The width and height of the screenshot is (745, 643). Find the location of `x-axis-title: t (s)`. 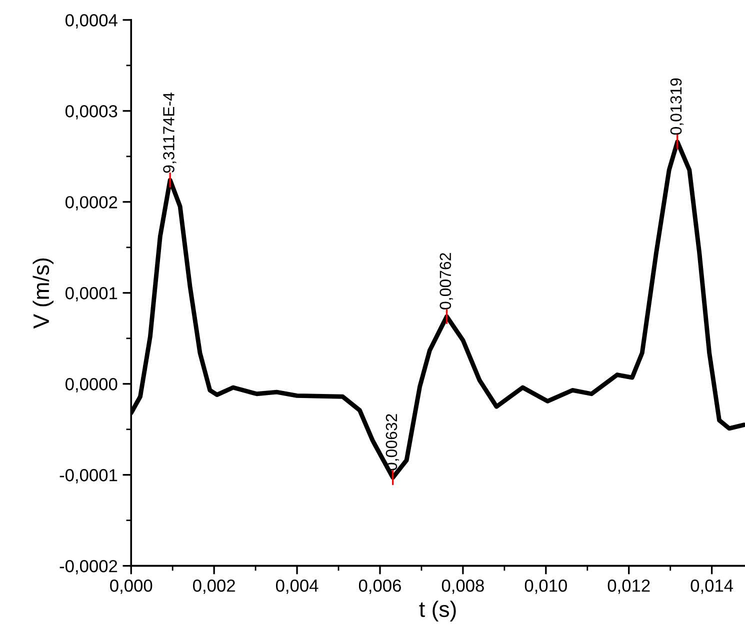

x-axis-title: t (s) is located at coordinates (437, 611).